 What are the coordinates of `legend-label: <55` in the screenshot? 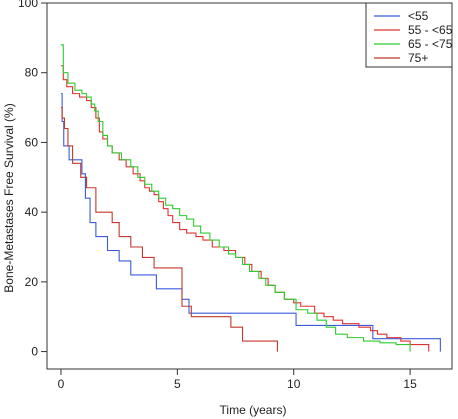 It's located at (418, 16).